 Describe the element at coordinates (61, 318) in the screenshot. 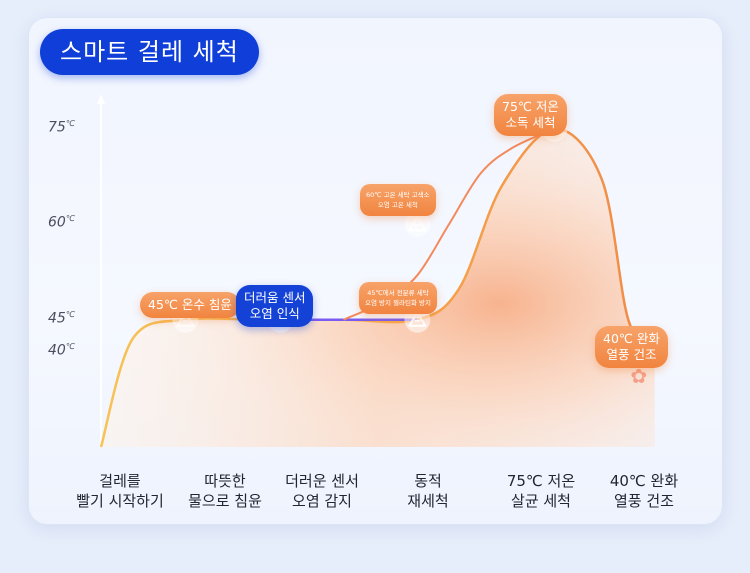

I see `y-tick-label: 45℃` at that location.